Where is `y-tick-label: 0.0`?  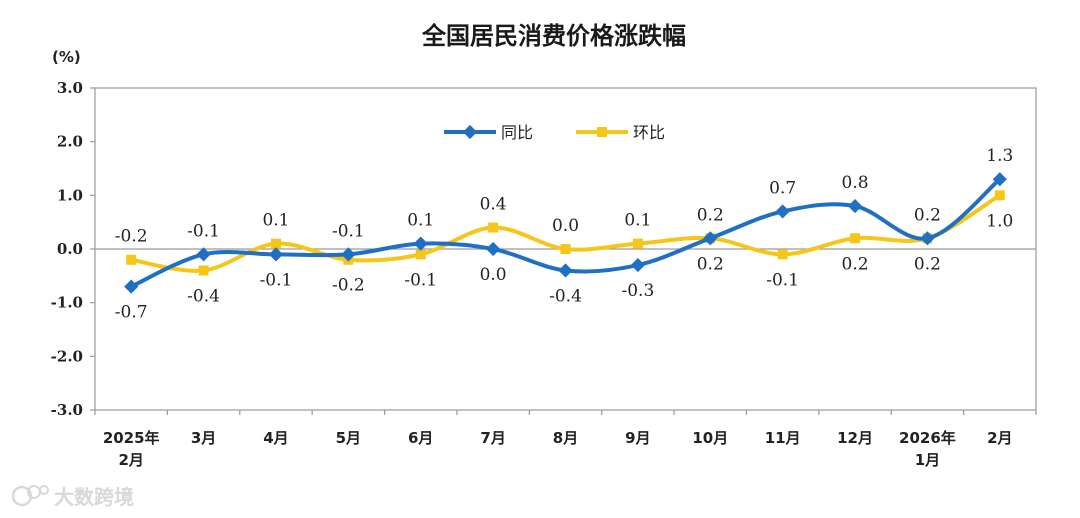
y-tick-label: 0.0 is located at coordinates (70, 249).